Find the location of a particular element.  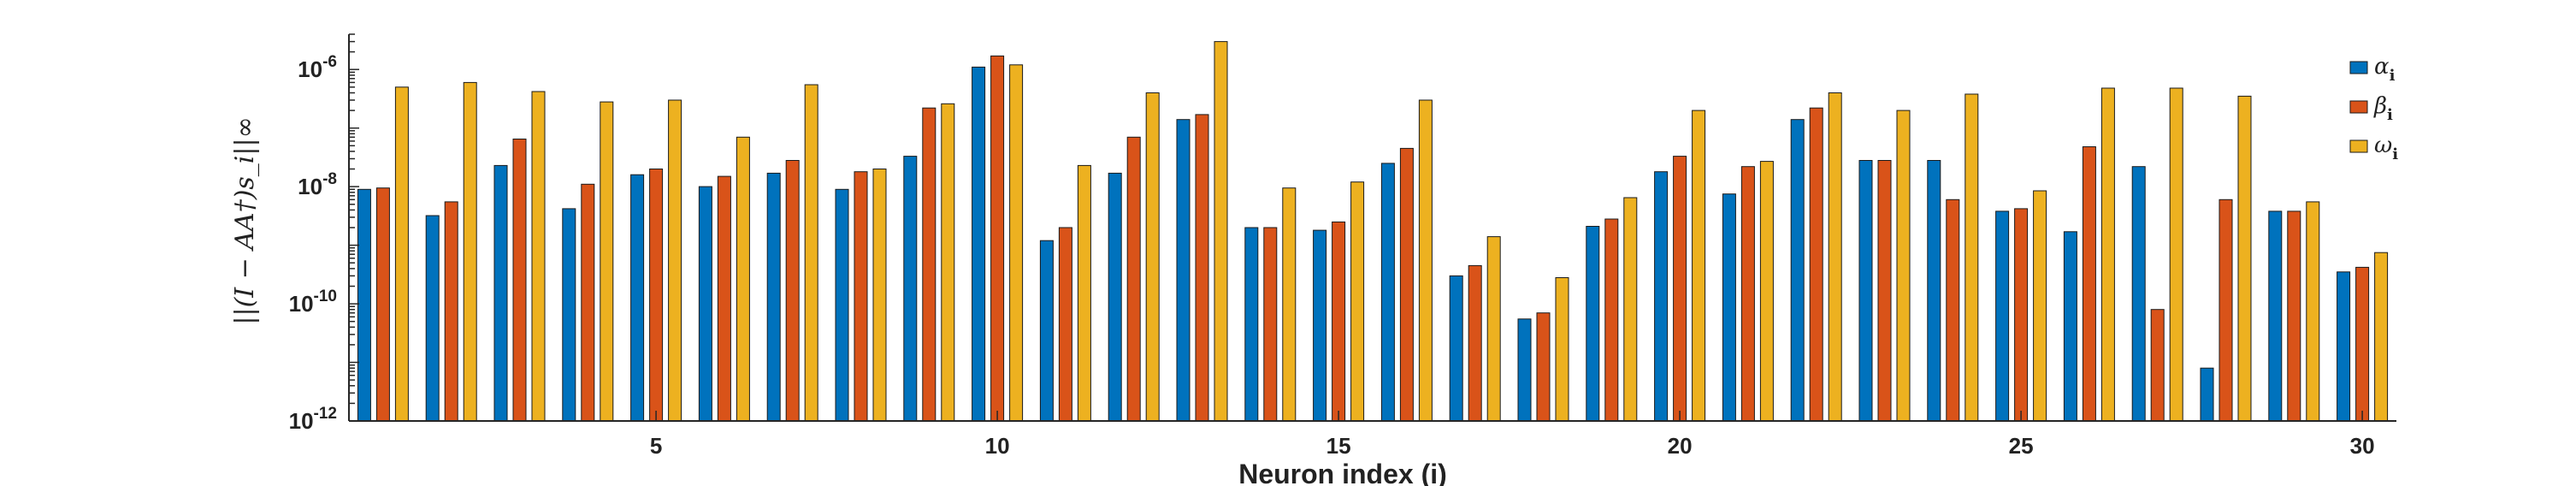

x-axis-label: Neuron index (i) is located at coordinates (1342, 472).